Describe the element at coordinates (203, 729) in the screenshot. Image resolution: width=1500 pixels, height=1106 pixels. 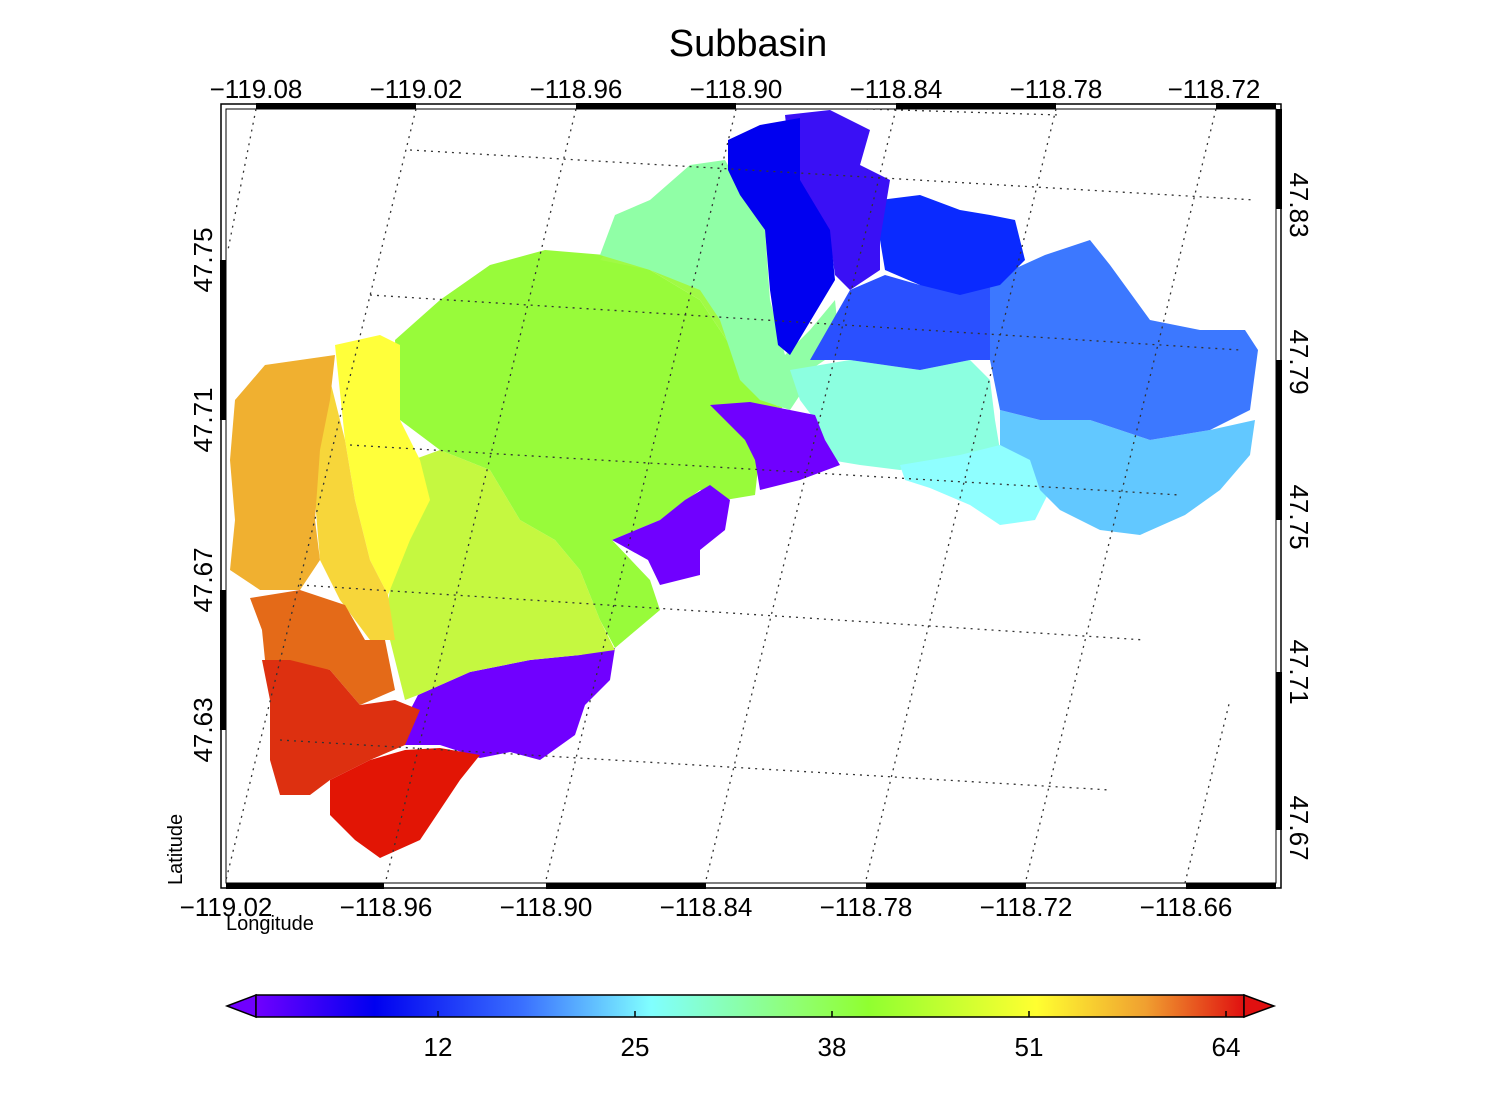
I see `left-tick-label: 47.63` at that location.